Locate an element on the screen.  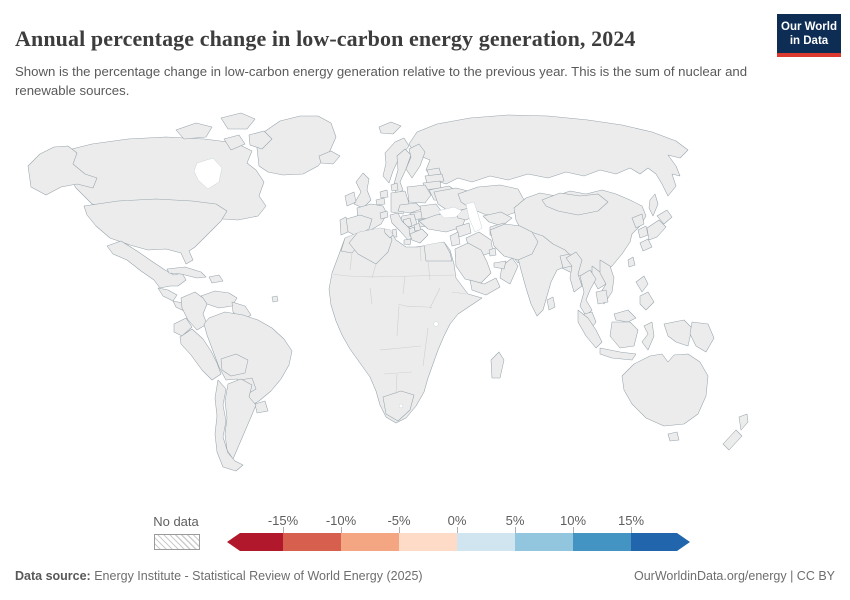
data-source-label: Data source: is located at coordinates (53, 576).